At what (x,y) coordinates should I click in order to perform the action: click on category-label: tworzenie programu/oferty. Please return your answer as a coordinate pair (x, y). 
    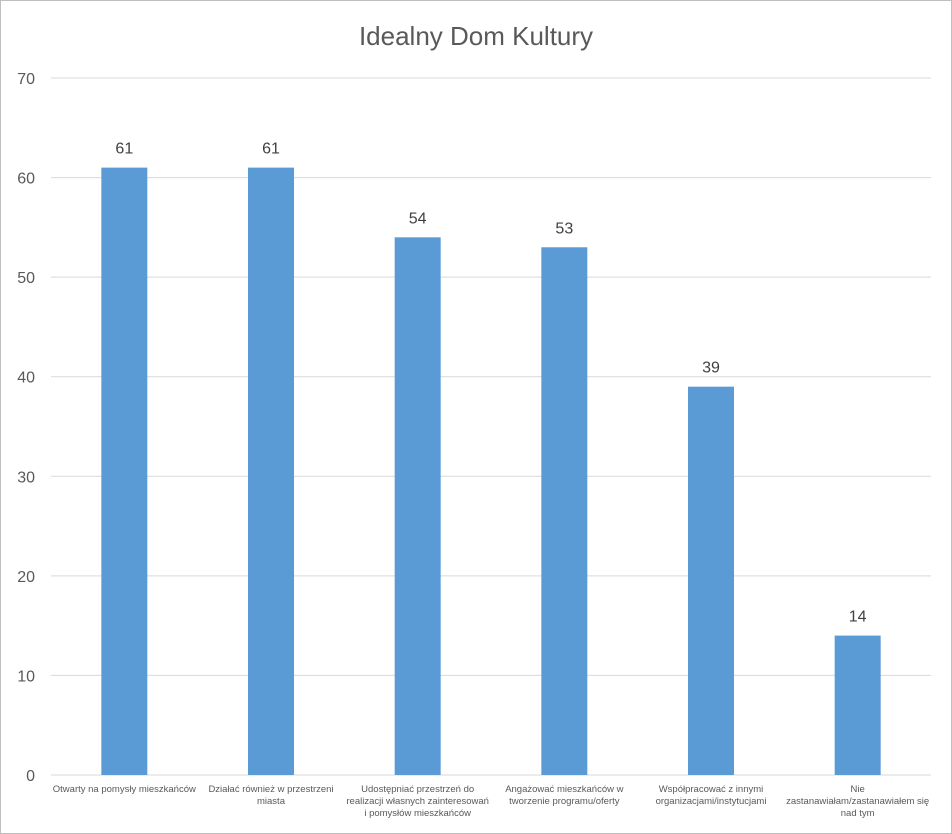
    Looking at the image, I should click on (564, 801).